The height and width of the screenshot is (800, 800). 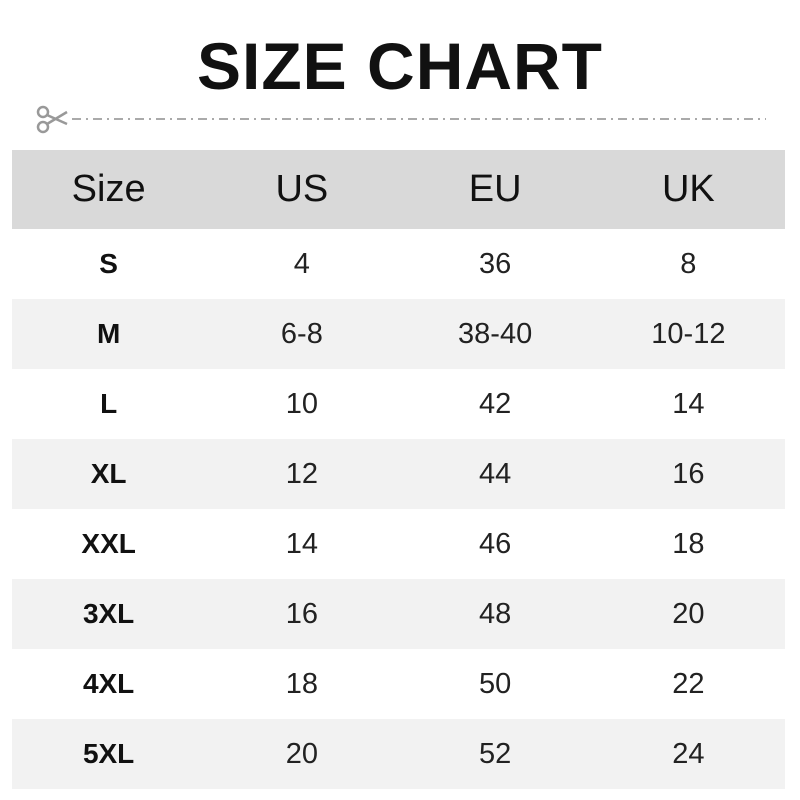 I want to click on table-row: XXL 14 46 18, so click(x=398, y=544).